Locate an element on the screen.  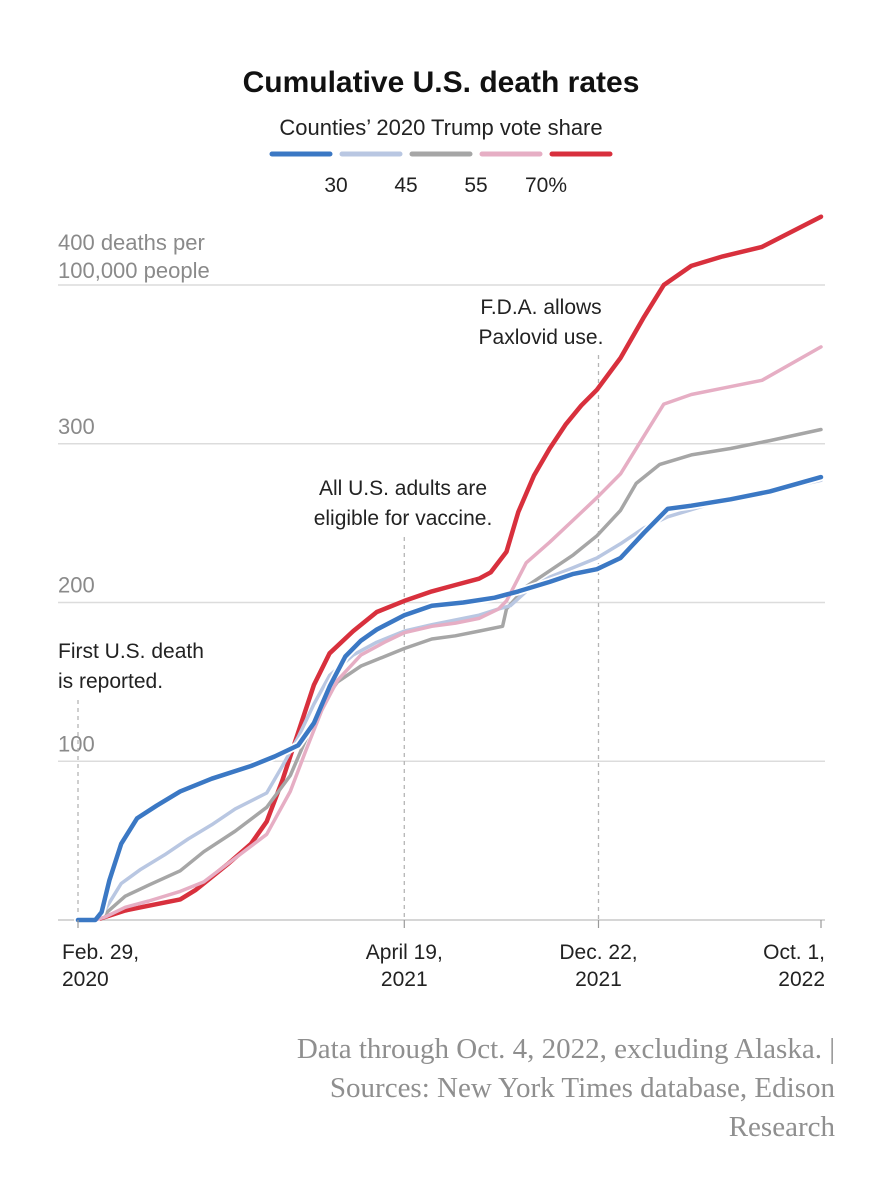
annotation-text: F.D.A. allows is located at coordinates (540, 307).